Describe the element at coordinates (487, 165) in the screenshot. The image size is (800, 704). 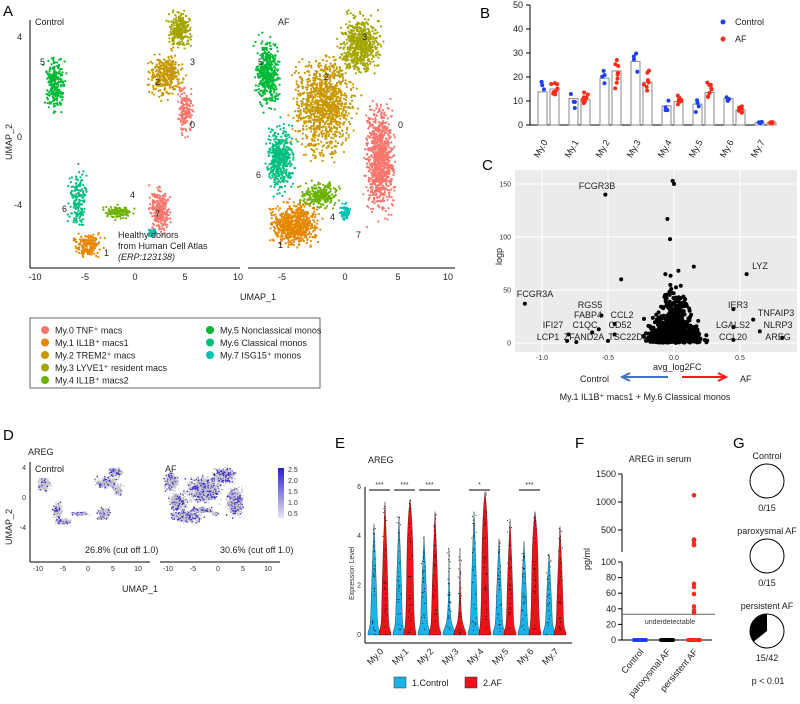
I see `panel-label-C: C` at that location.